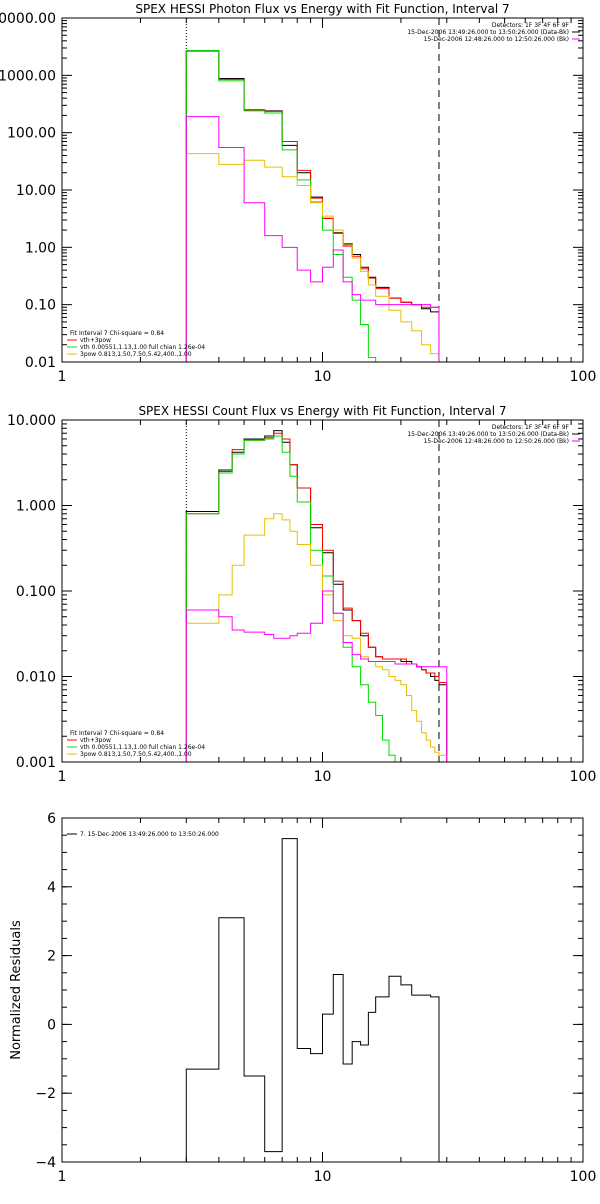 Image resolution: width=600 pixels, height=1204 pixels. I want to click on y-tick-label: 1.000, so click(36, 507).